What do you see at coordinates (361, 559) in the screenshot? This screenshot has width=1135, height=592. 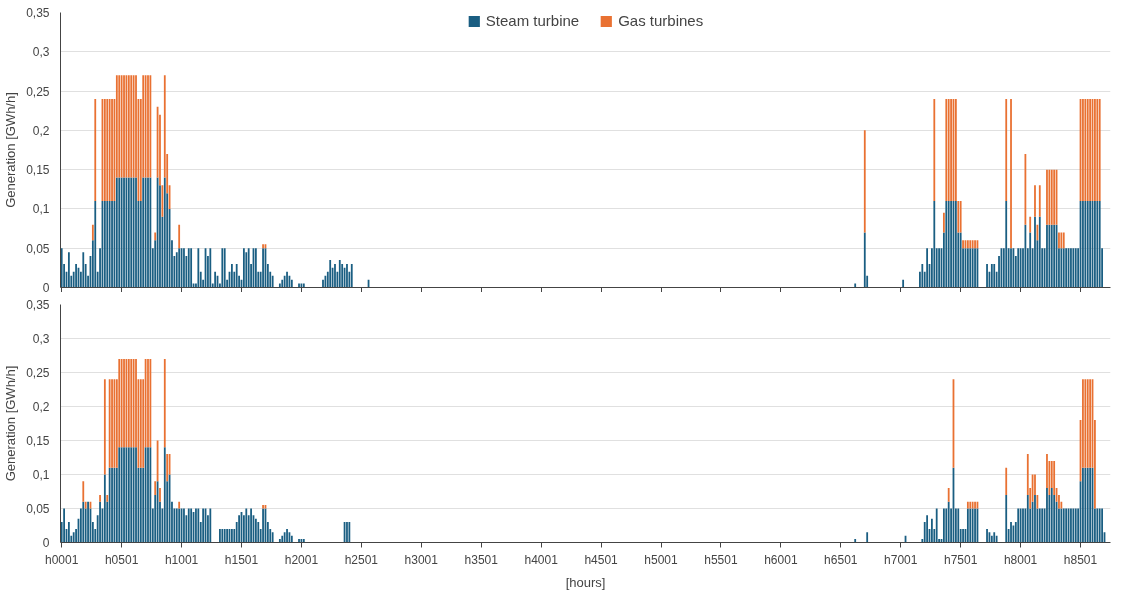 I see `x-tick-label: h2501` at bounding box center [361, 559].